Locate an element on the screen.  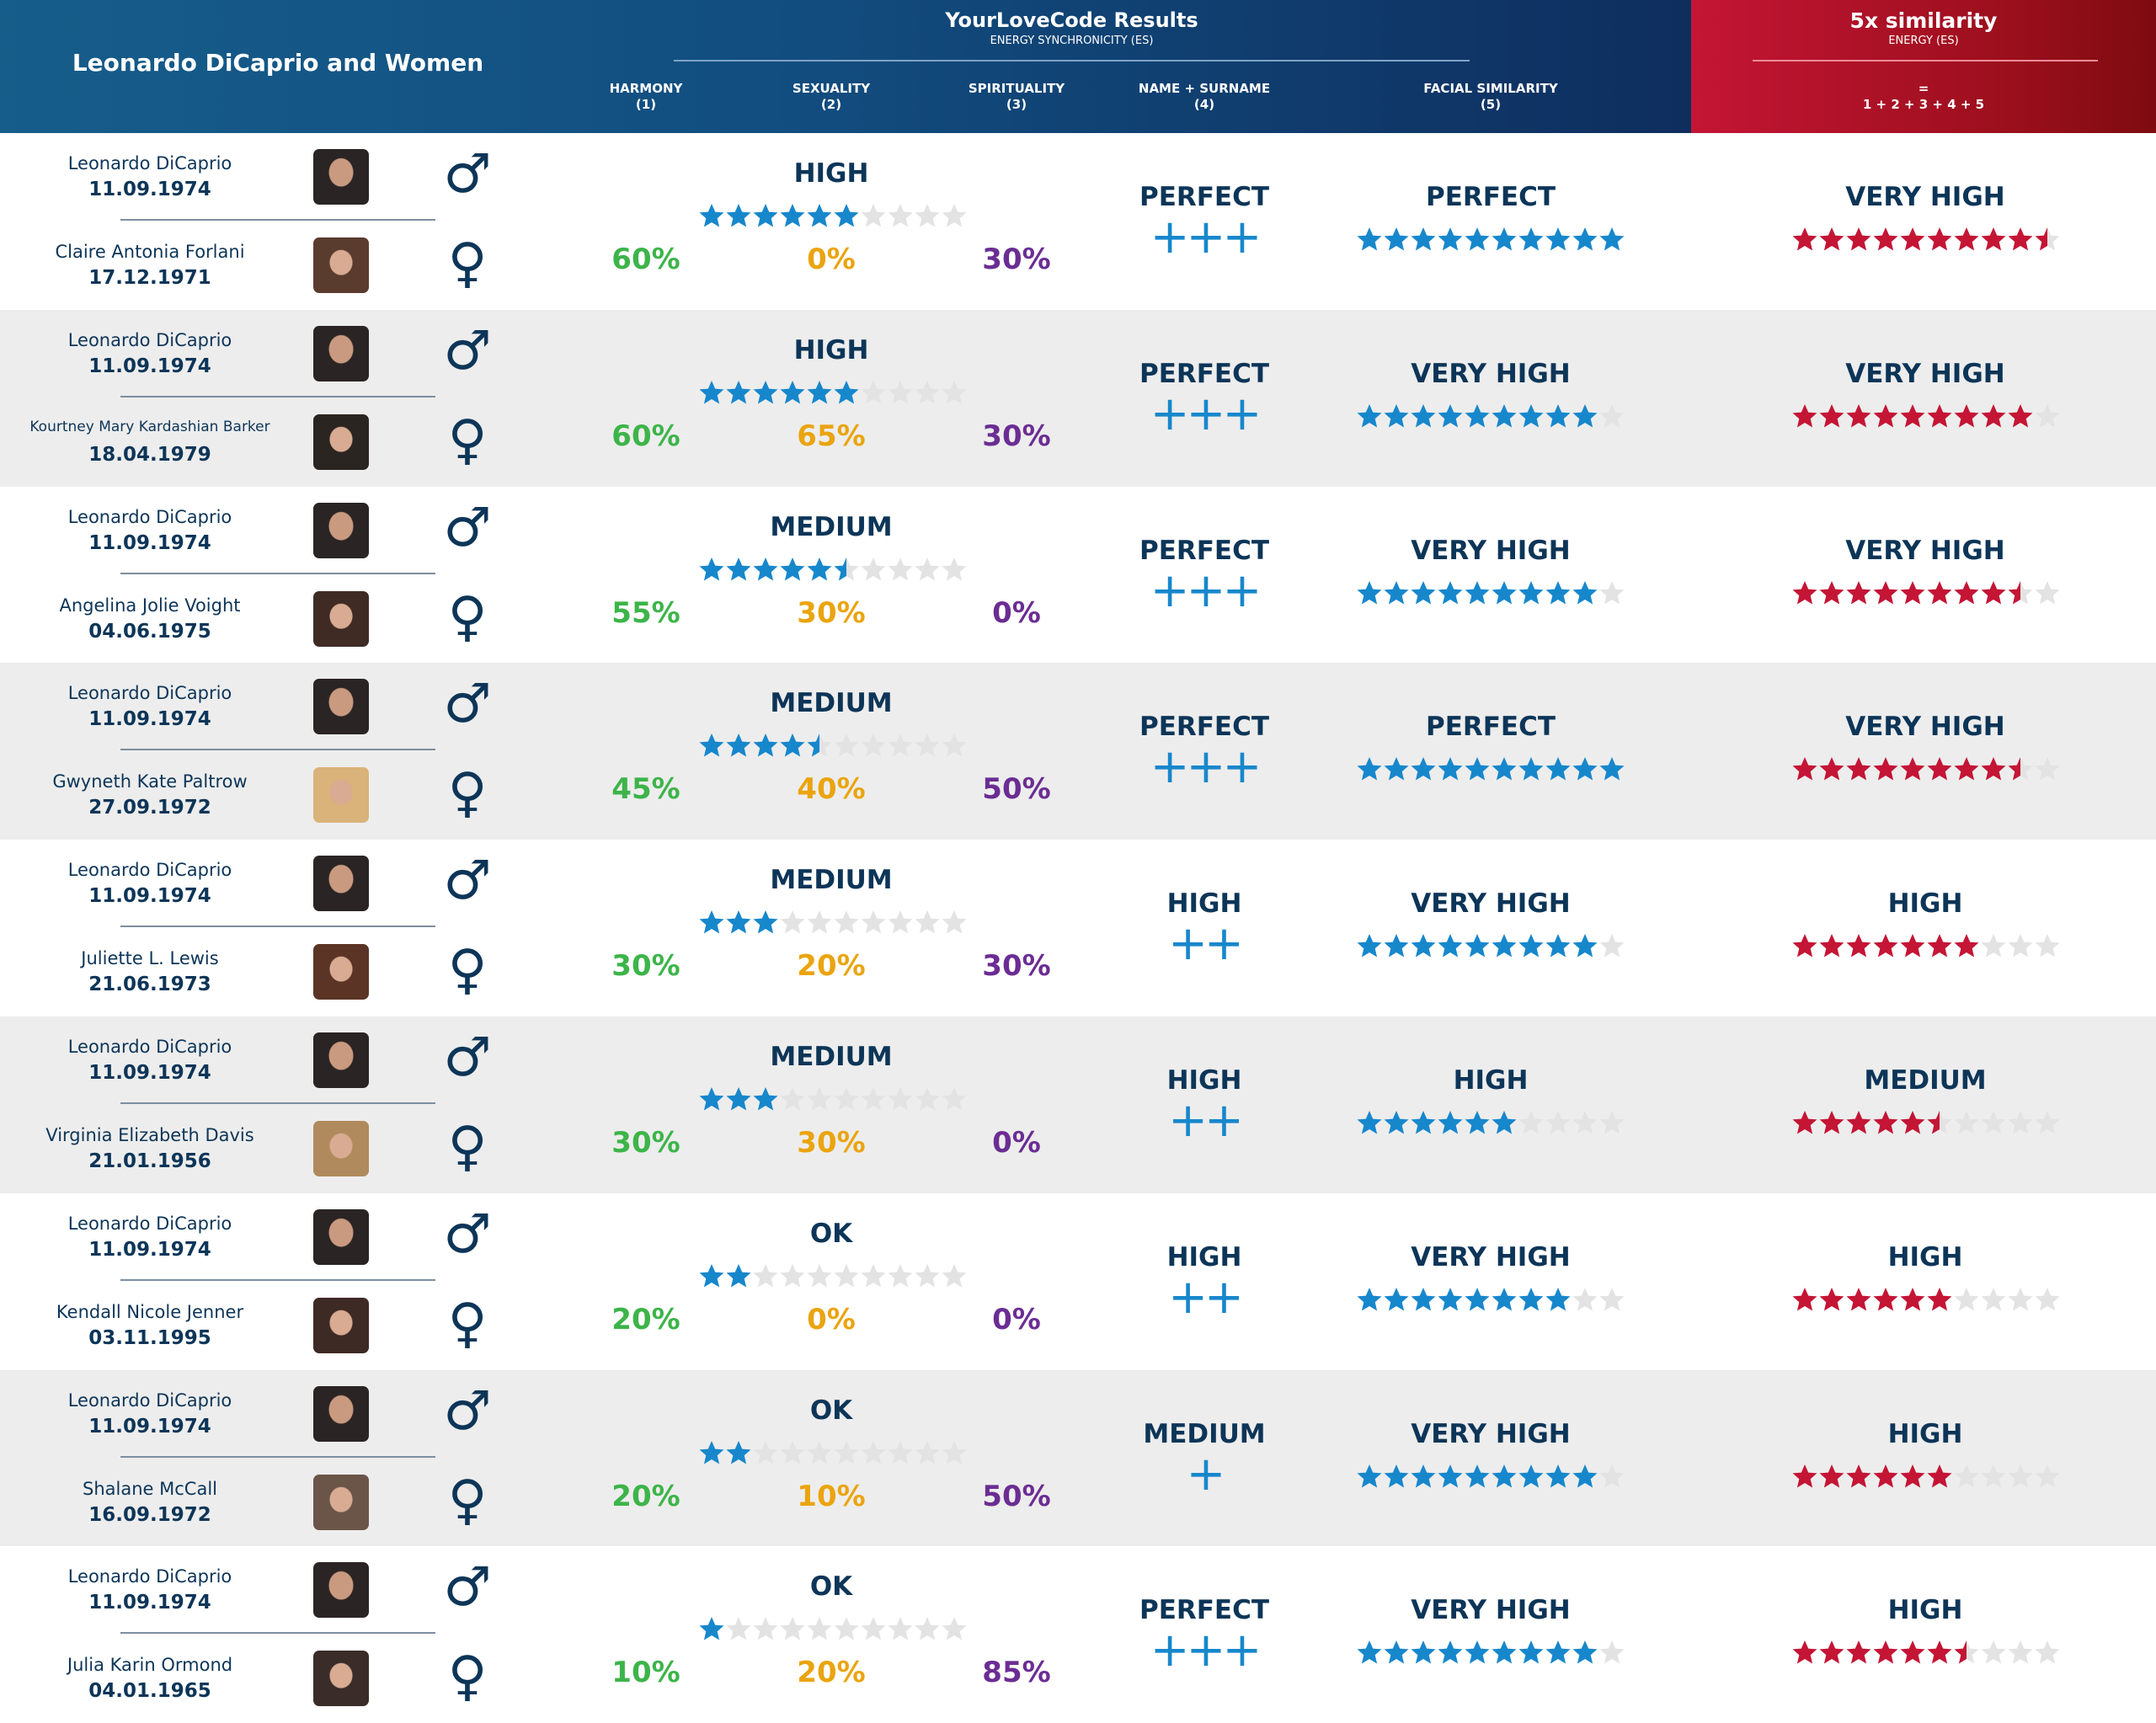
woman-birthdate: 04.06.1975 is located at coordinates (149, 632).